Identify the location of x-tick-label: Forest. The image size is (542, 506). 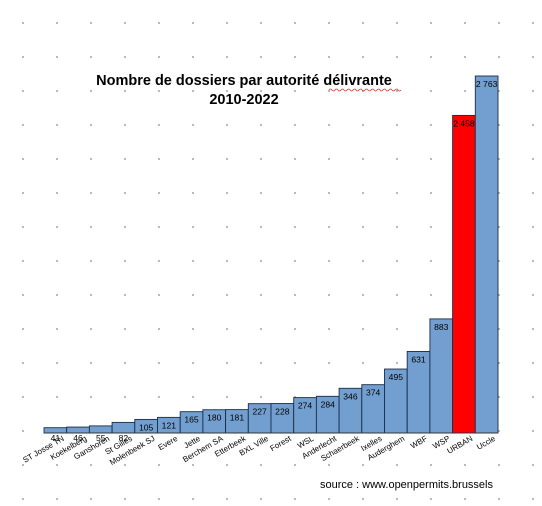
(281, 444).